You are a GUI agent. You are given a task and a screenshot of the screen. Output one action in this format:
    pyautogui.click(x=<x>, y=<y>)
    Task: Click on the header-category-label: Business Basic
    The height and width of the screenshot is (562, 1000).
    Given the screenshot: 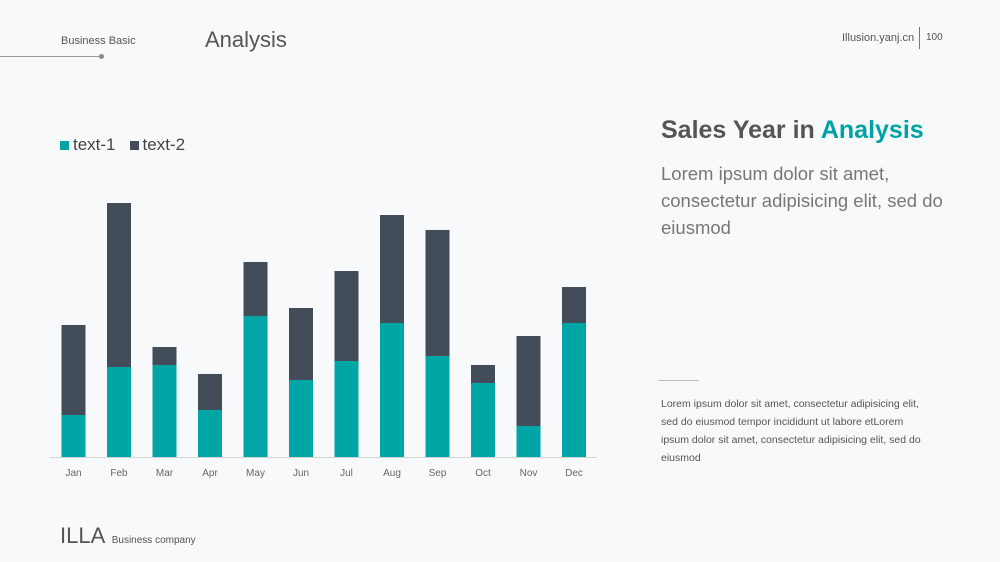 What is the action you would take?
    pyautogui.click(x=98, y=41)
    